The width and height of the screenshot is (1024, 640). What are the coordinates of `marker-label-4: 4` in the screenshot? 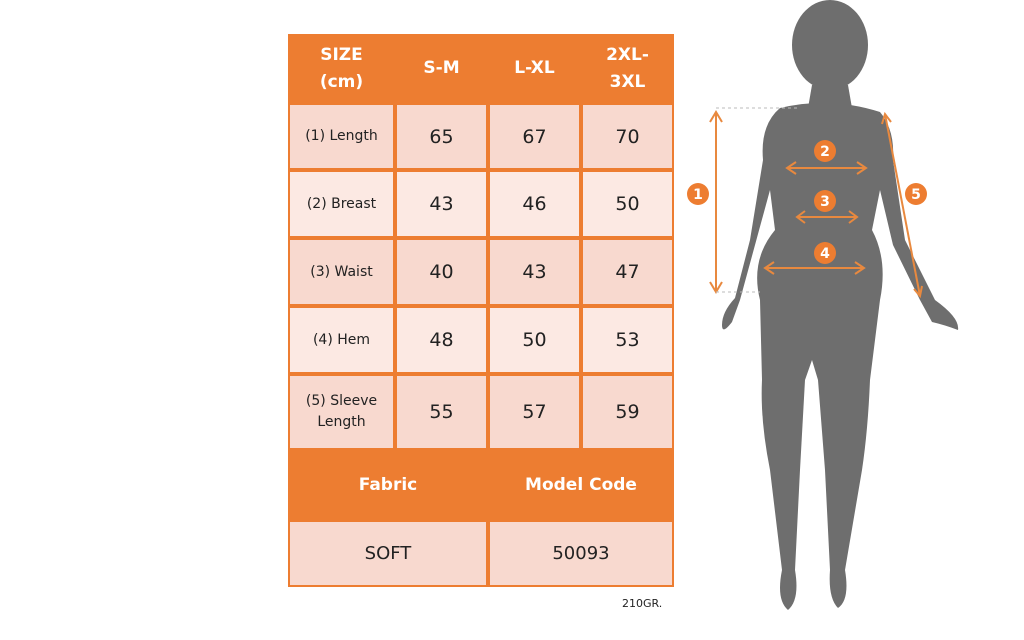 It's located at (825, 254).